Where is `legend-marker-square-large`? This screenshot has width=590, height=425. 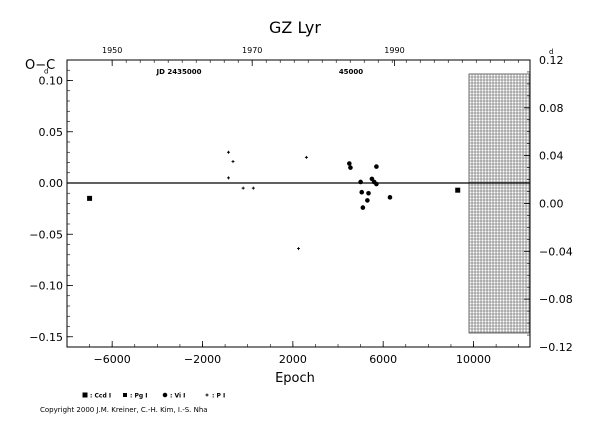
legend-marker-square-large is located at coordinates (85, 395).